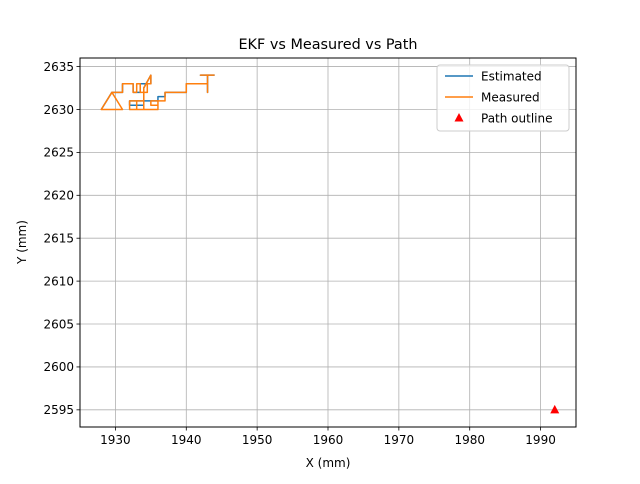  I want to click on x-axis-label: X (mm), so click(328, 463).